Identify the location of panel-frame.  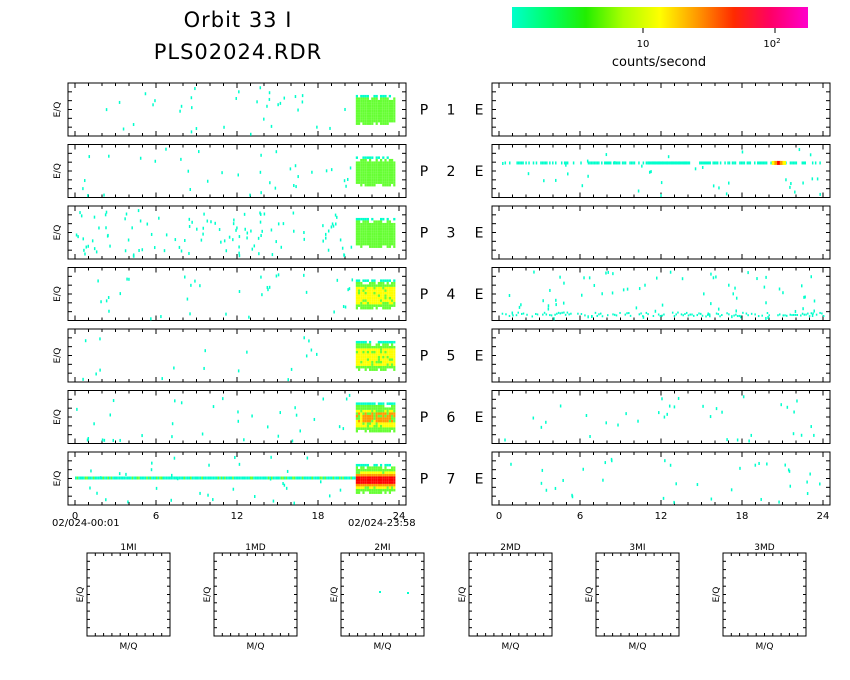
(661, 171).